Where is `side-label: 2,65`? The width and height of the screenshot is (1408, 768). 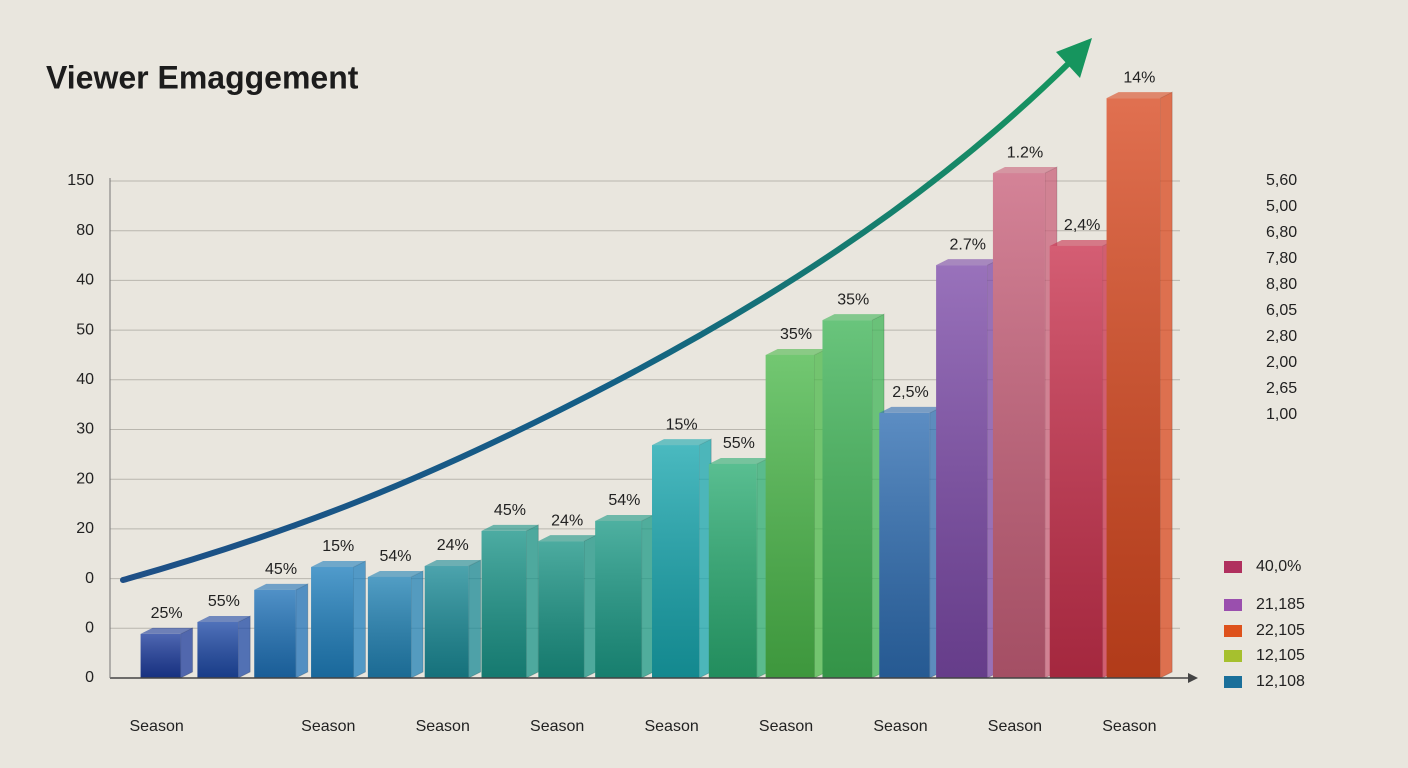 side-label: 2,65 is located at coordinates (1281, 388).